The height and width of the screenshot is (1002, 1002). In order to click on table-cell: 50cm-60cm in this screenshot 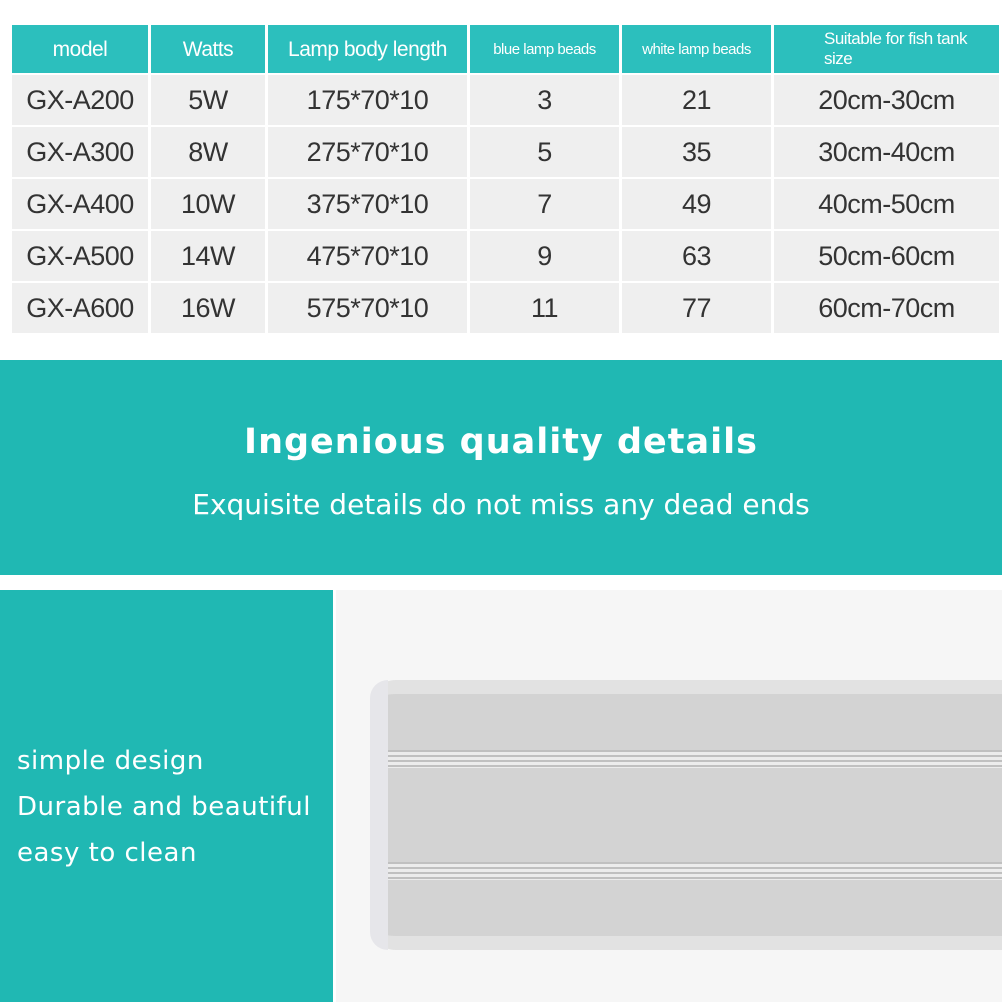, I will do `click(886, 256)`.